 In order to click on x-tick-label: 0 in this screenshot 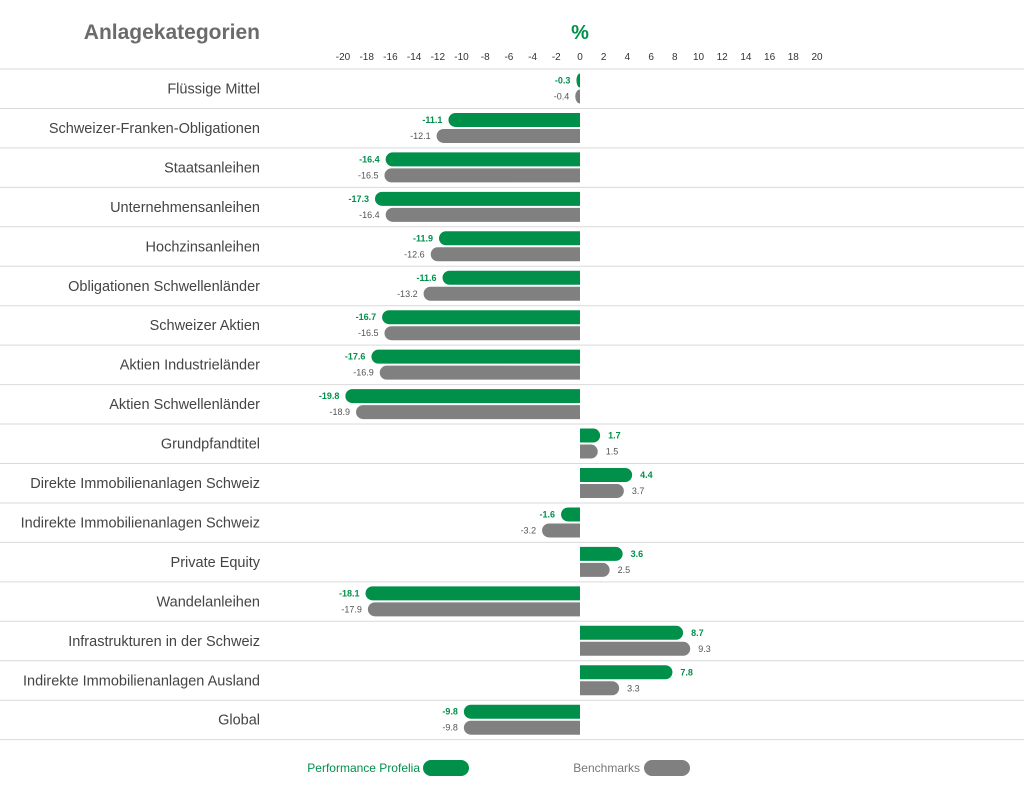, I will do `click(580, 57)`.